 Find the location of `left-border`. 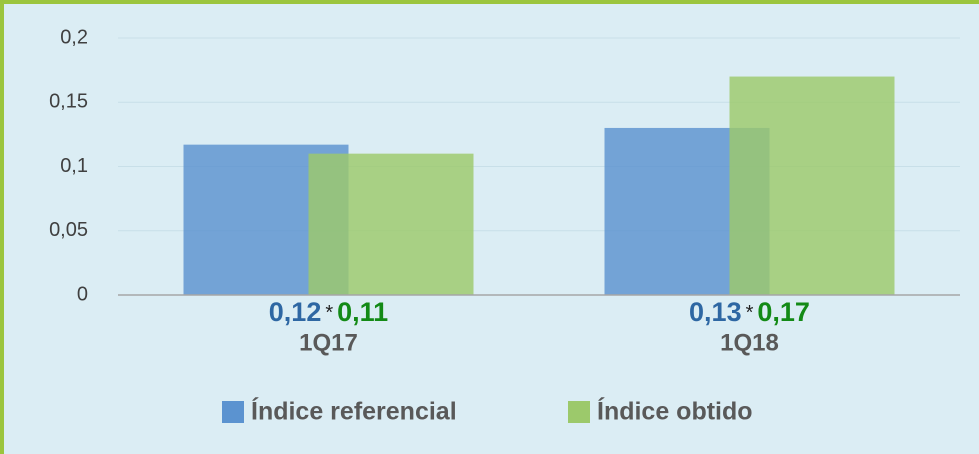

left-border is located at coordinates (2, 227).